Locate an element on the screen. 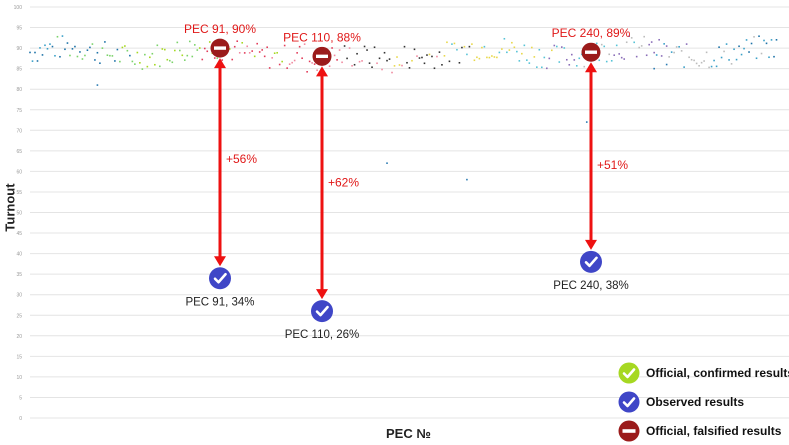 The image size is (789, 445). official-label: PEC 240, 89% is located at coordinates (591, 33).